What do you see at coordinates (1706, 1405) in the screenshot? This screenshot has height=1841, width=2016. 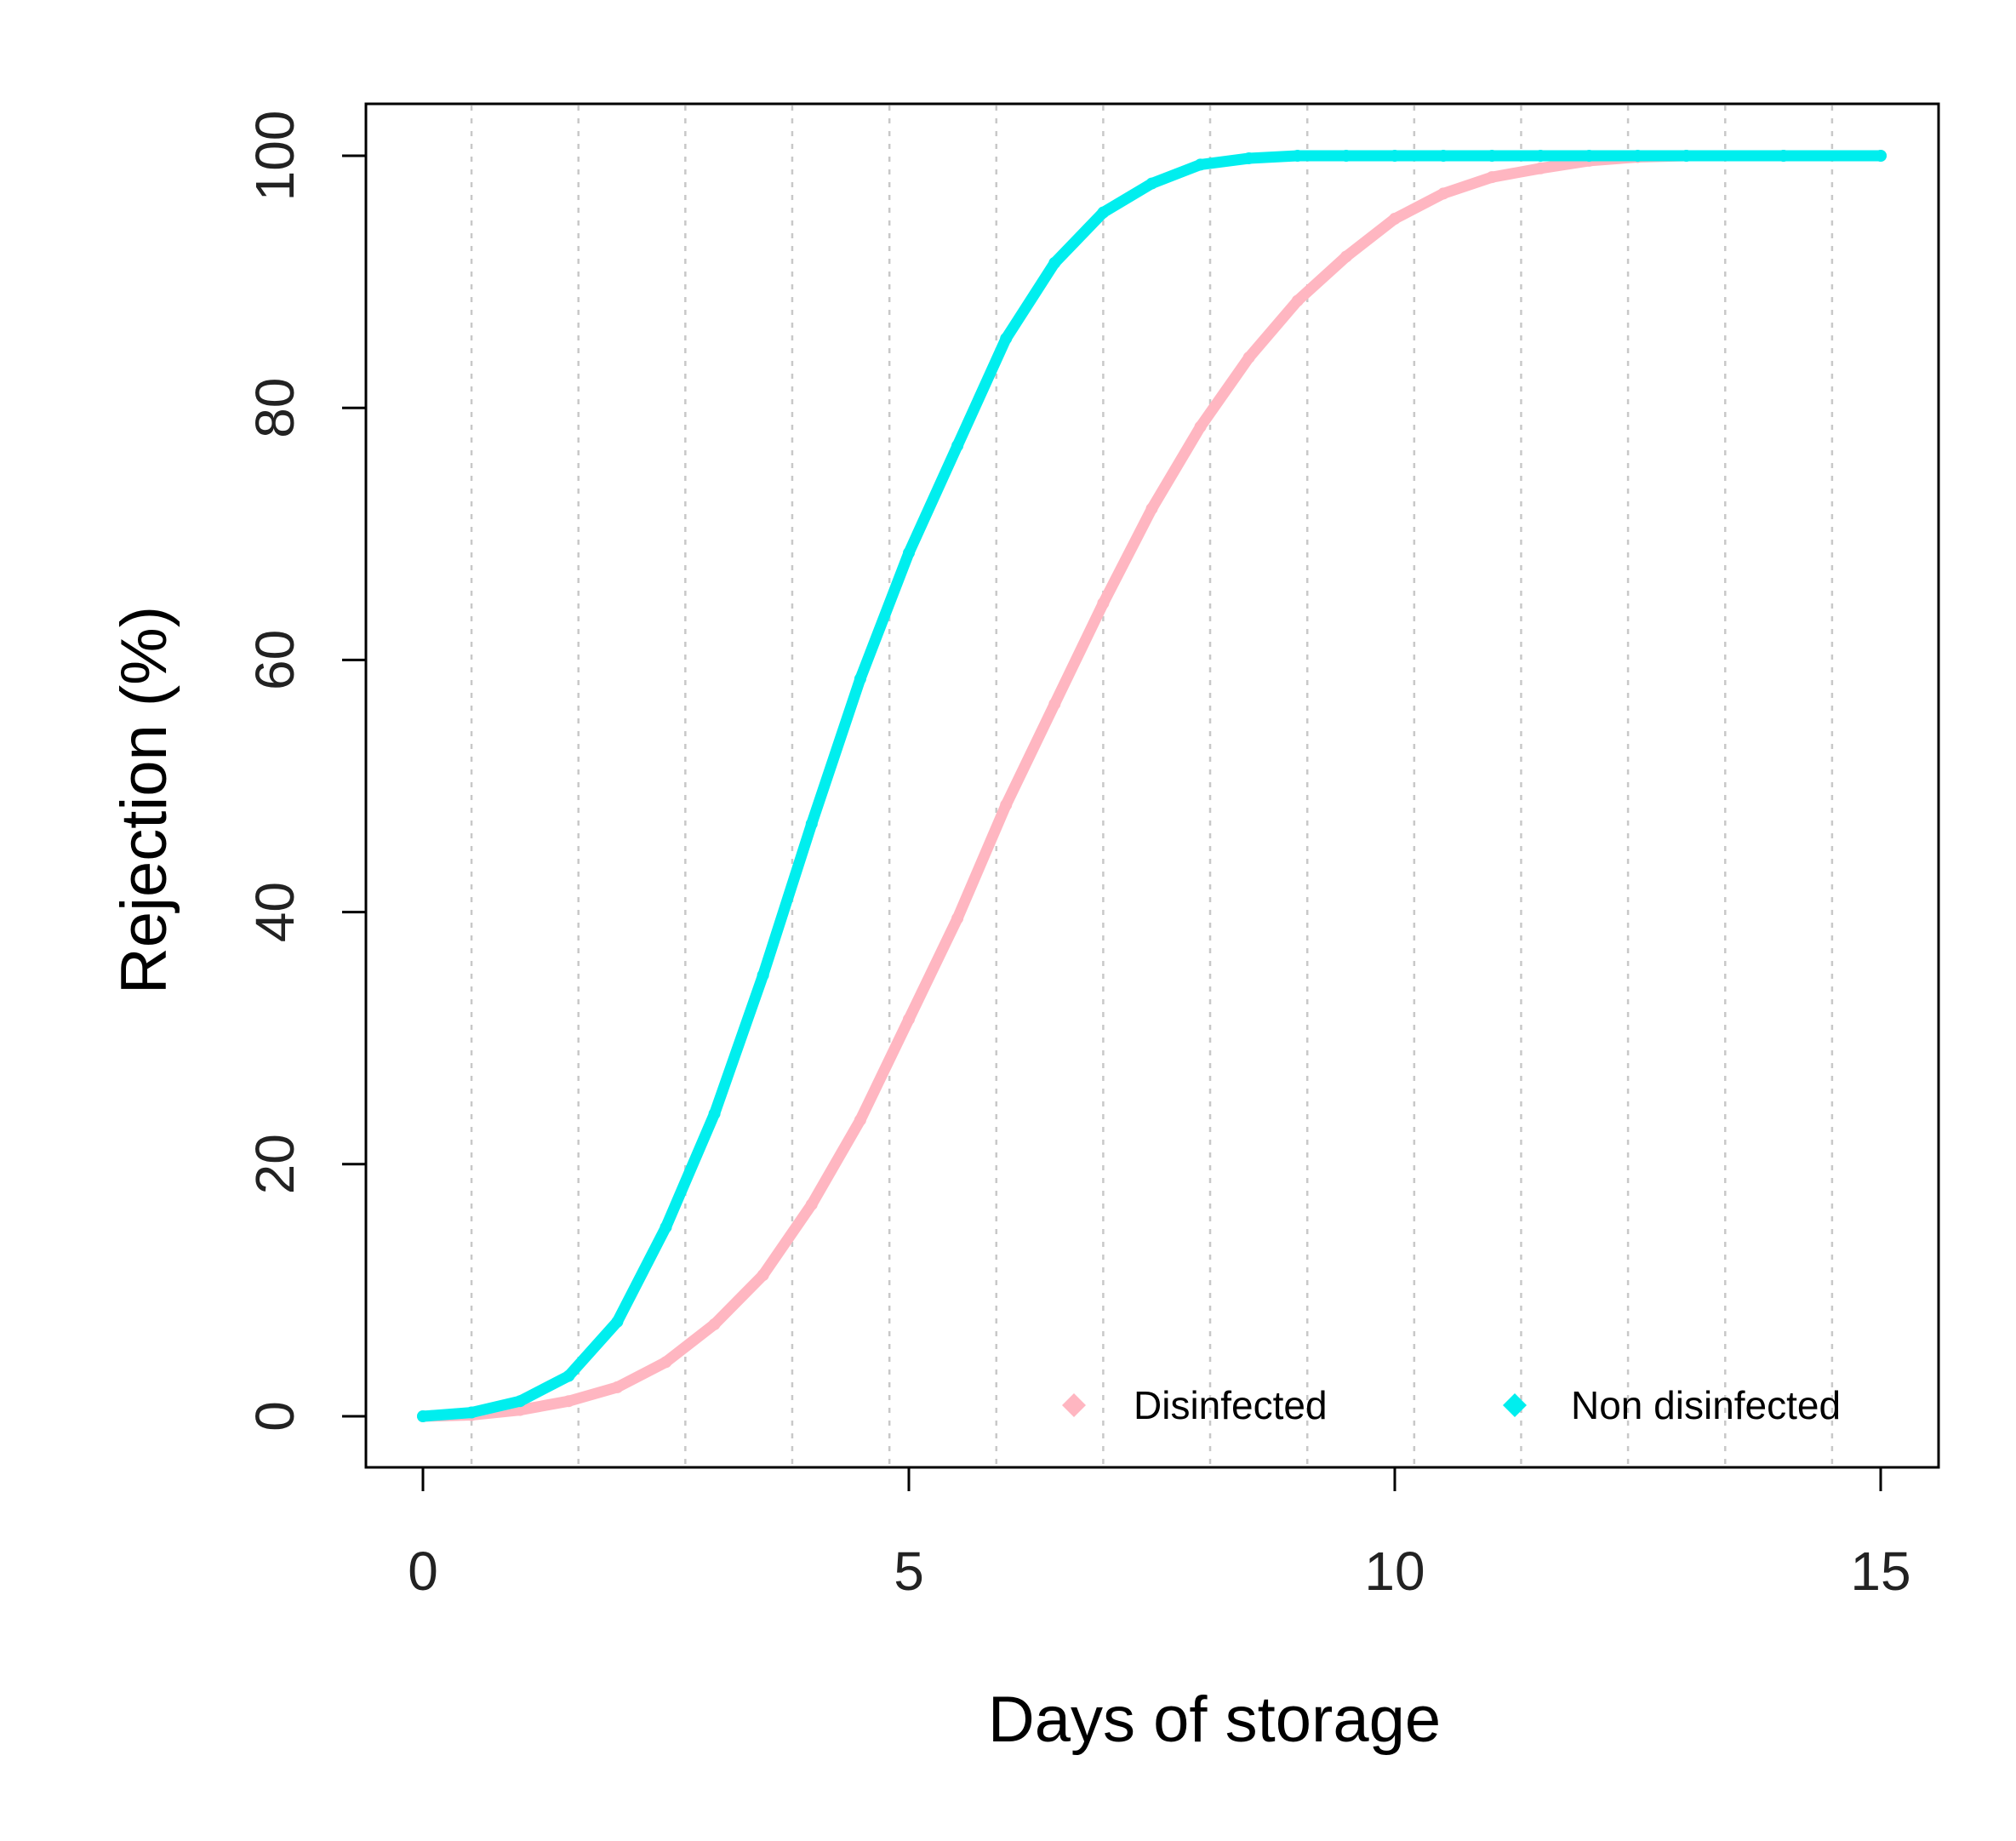 I see `legend-label-non-disinfected: Non disinfected` at bounding box center [1706, 1405].